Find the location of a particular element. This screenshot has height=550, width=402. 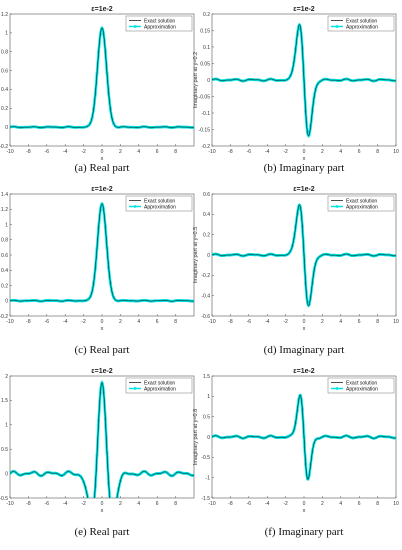

subfigure-caption: (a) Real part is located at coordinates (102, 168).